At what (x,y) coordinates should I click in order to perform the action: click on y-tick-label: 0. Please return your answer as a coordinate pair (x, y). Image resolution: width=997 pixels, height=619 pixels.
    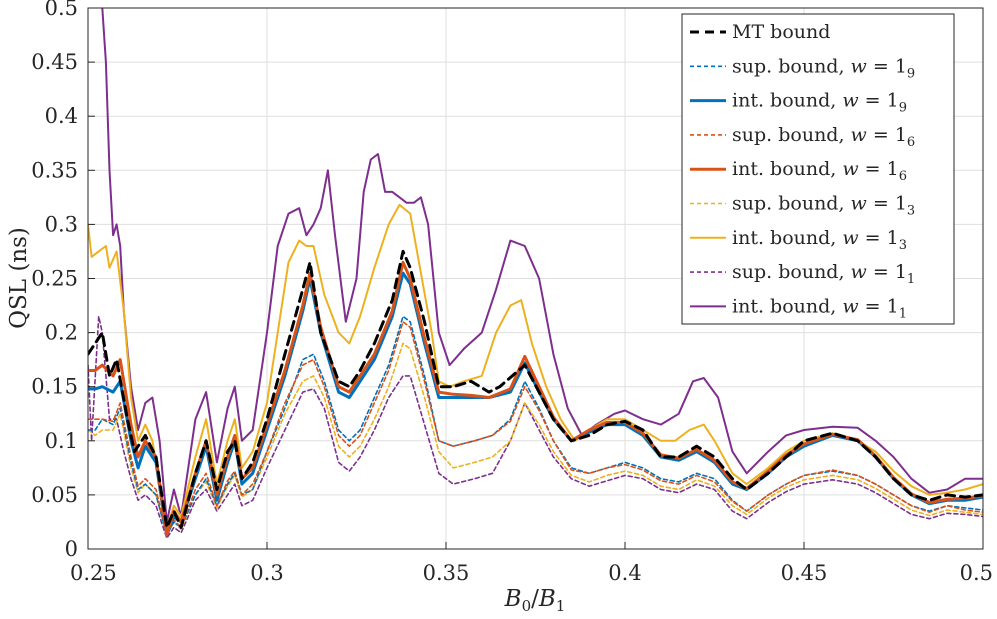
    Looking at the image, I should click on (71, 549).